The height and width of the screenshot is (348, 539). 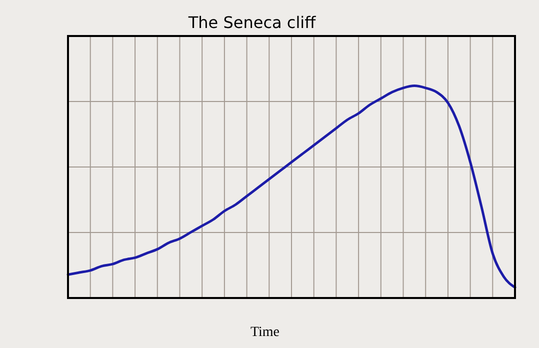 I want to click on chart-title: The Seneca cliff, so click(x=252, y=22).